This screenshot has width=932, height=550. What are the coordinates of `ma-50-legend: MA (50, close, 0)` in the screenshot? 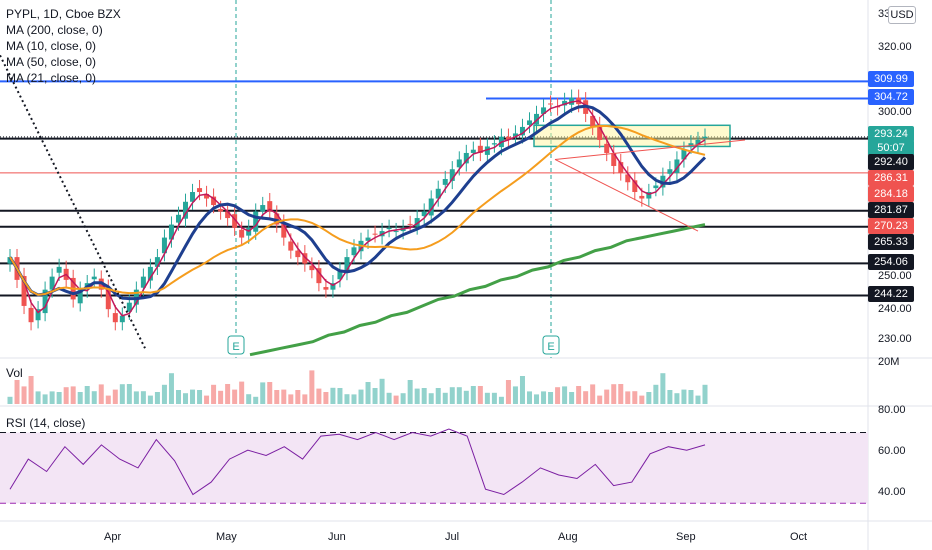 It's located at (51, 62).